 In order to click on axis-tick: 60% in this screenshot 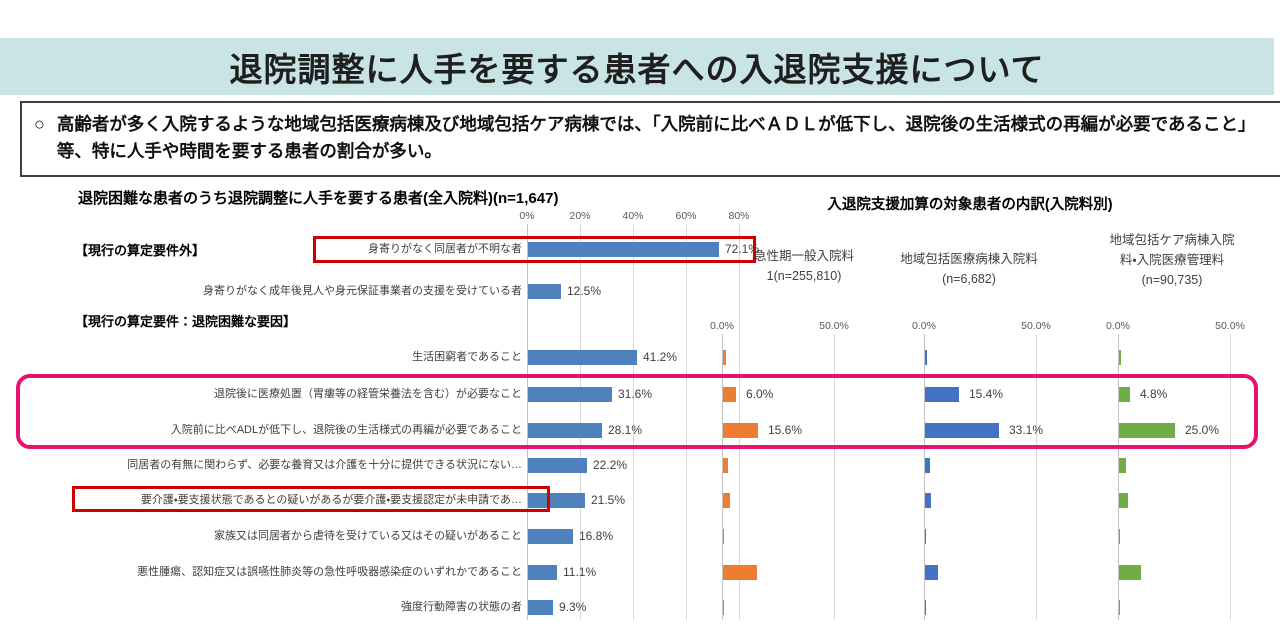, I will do `click(686, 216)`.